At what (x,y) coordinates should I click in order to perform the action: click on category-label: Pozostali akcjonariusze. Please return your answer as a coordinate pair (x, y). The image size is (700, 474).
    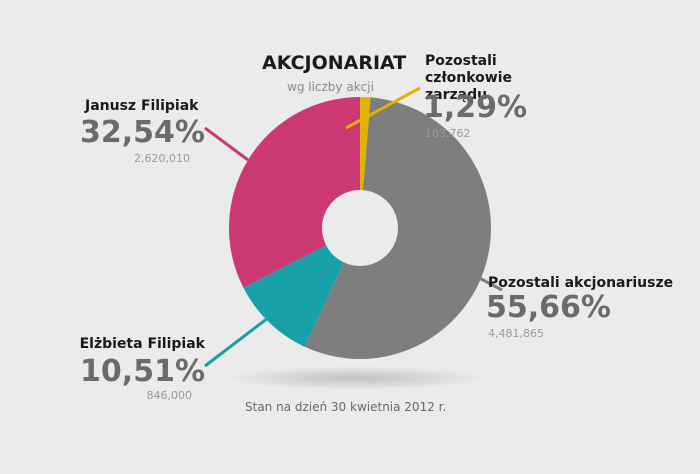
    Looking at the image, I should click on (581, 283).